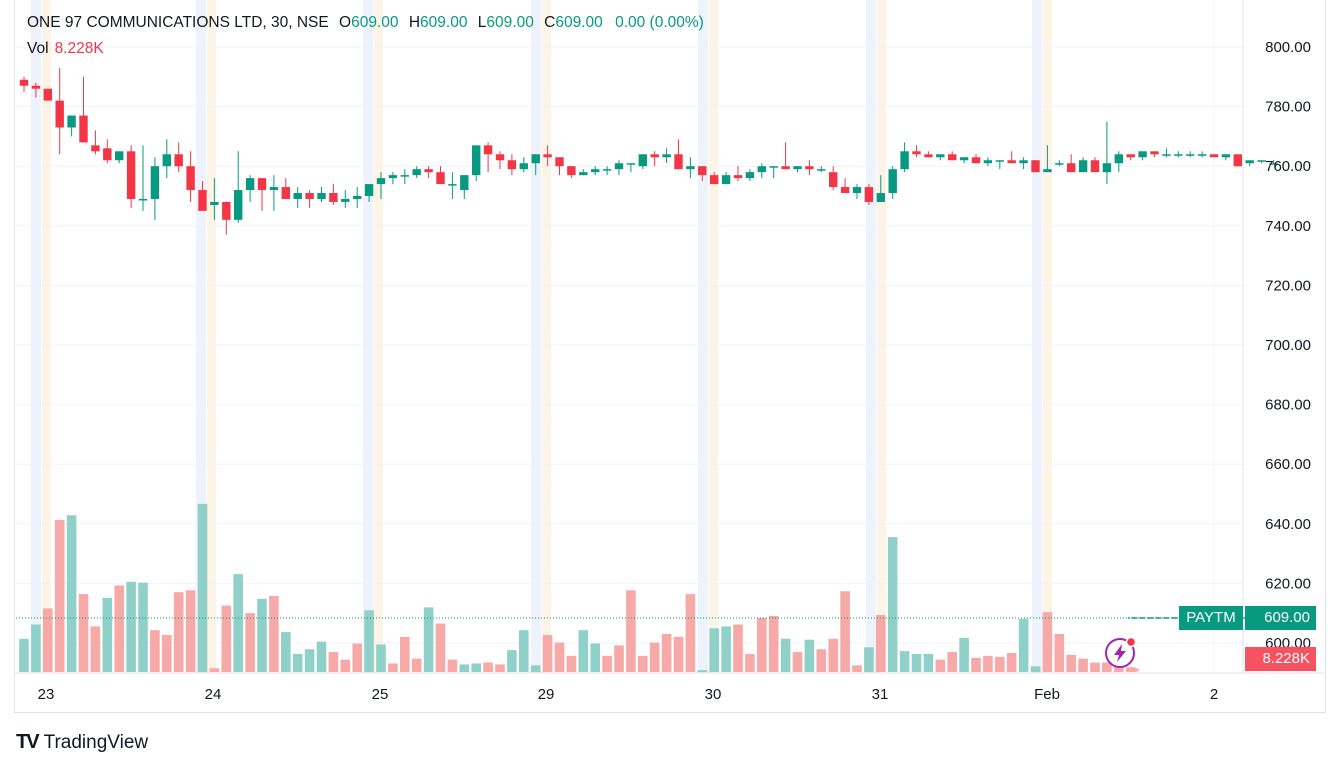  Describe the element at coordinates (1288, 464) in the screenshot. I see `price-tick-label: 660.00` at that location.